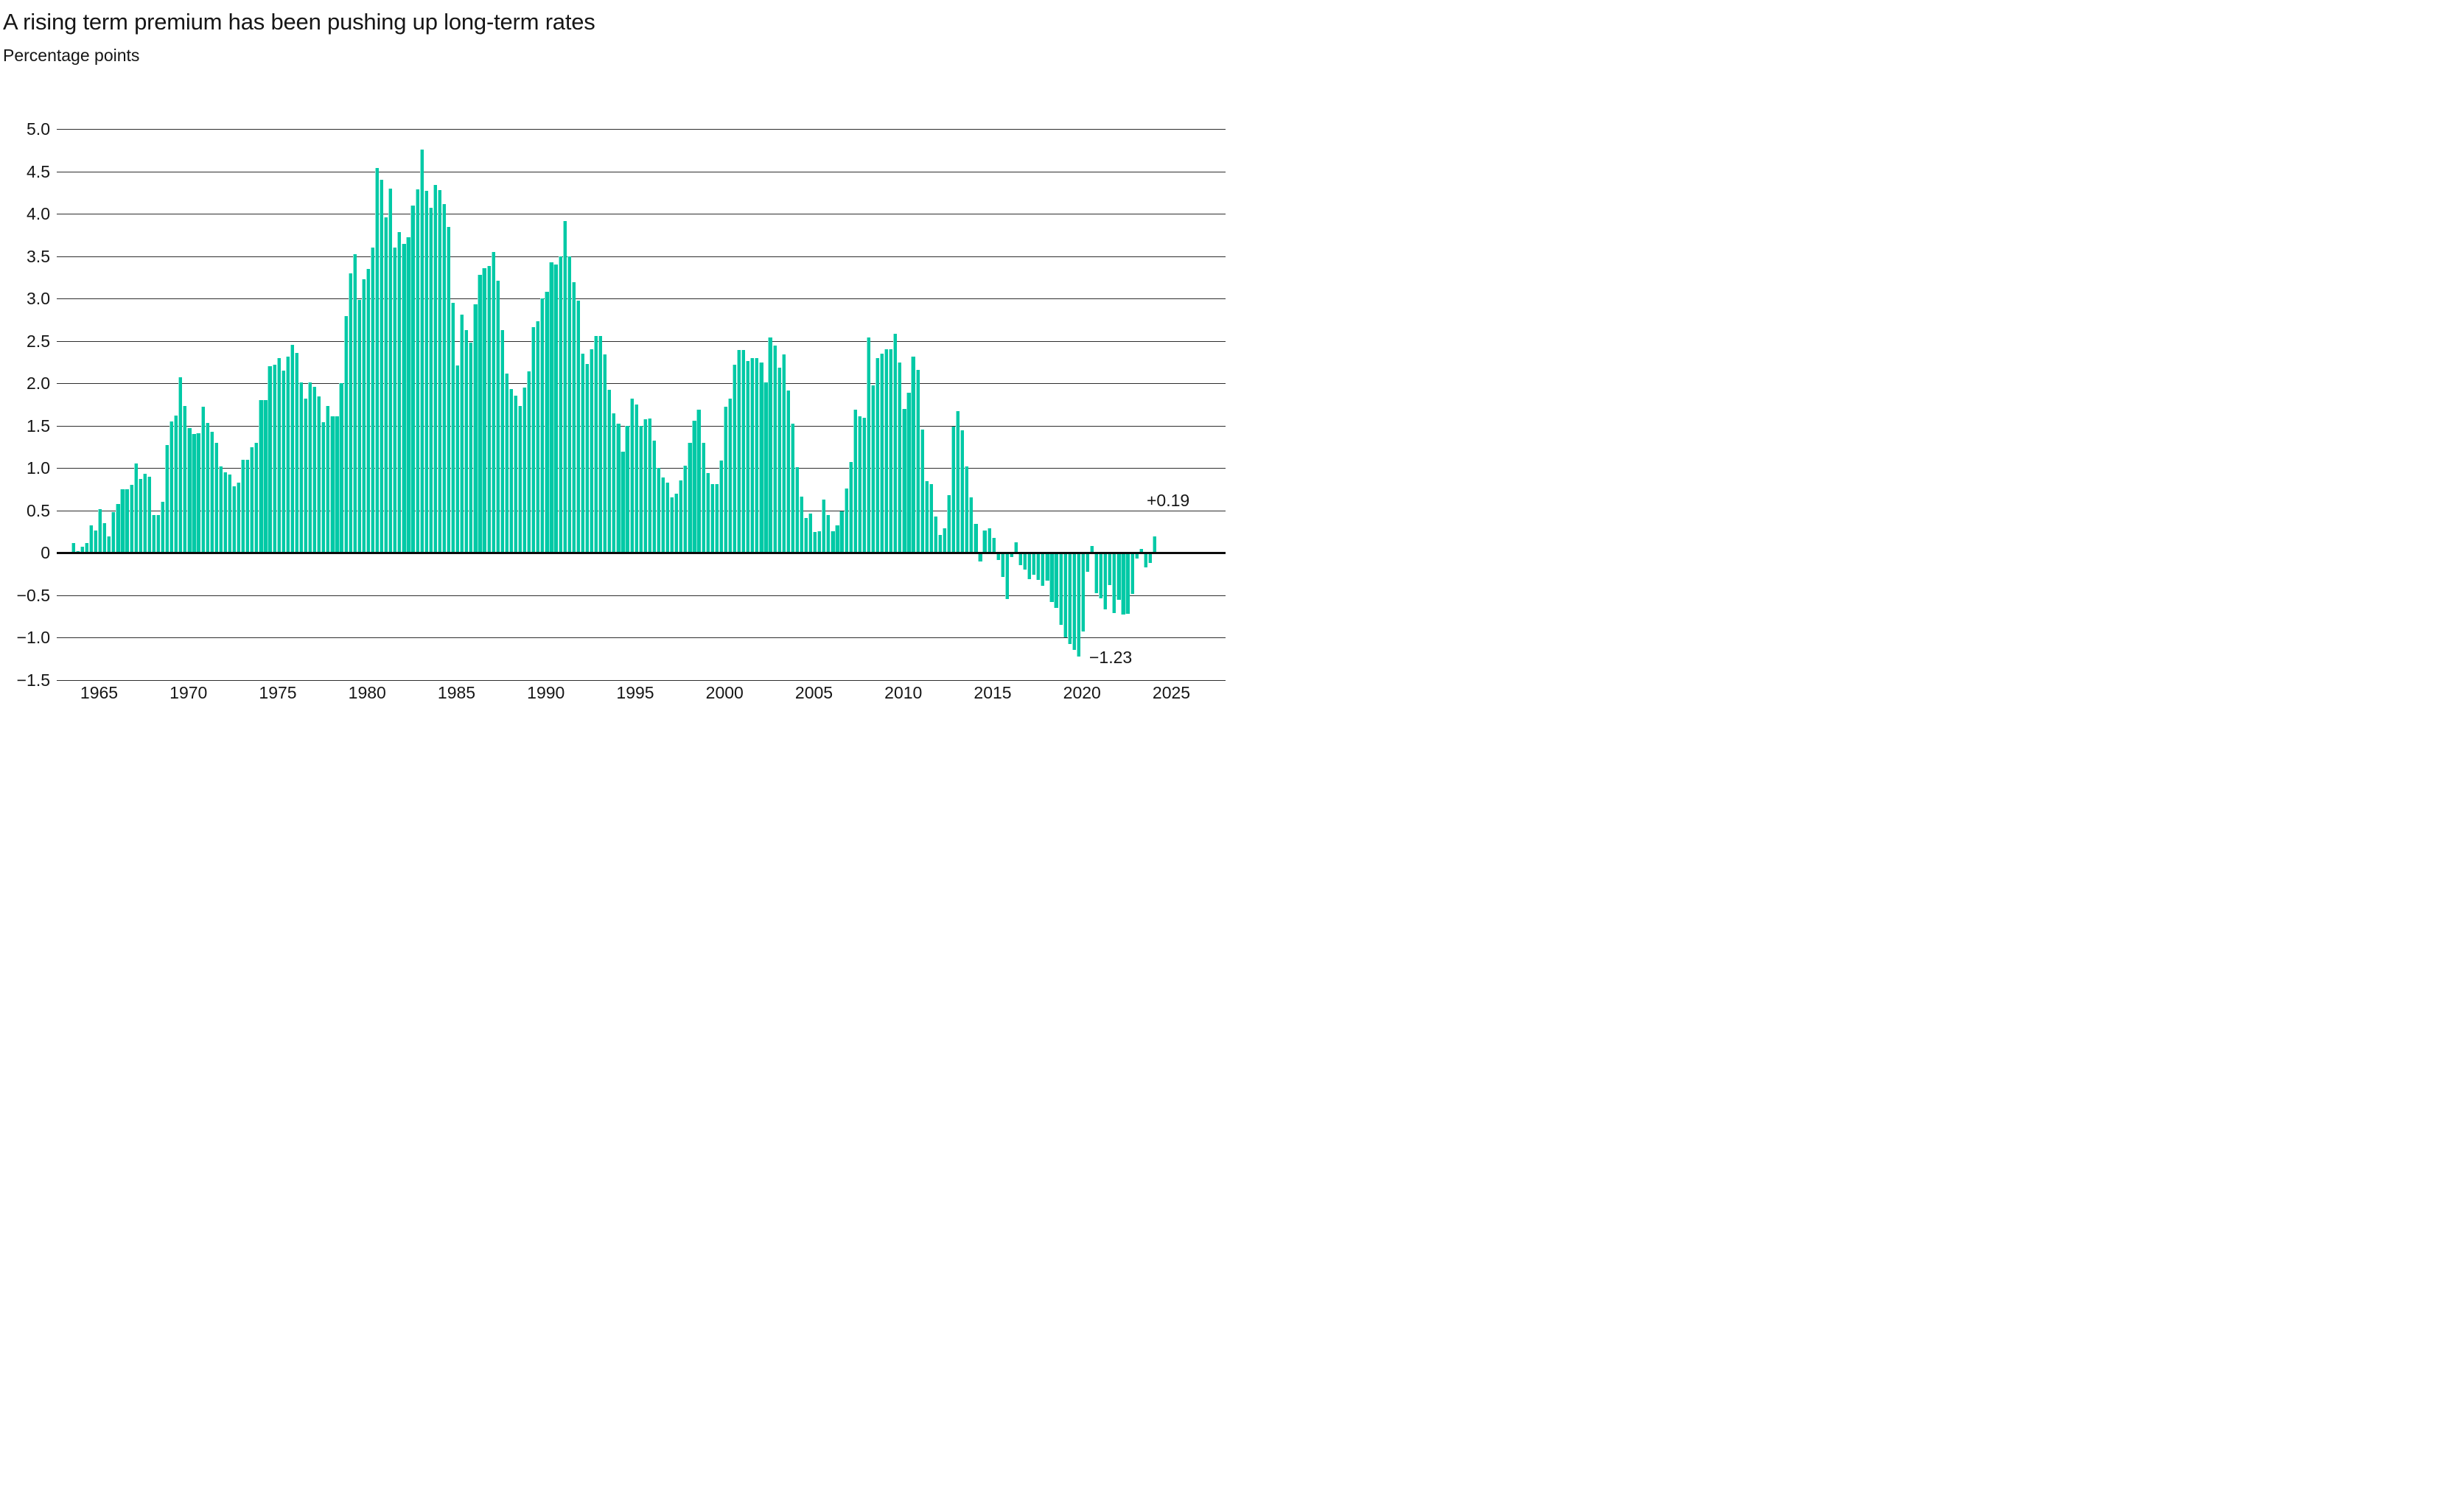 This screenshot has height=1512, width=2457. What do you see at coordinates (38, 213) in the screenshot?
I see `y-tick-label: 4.0` at bounding box center [38, 213].